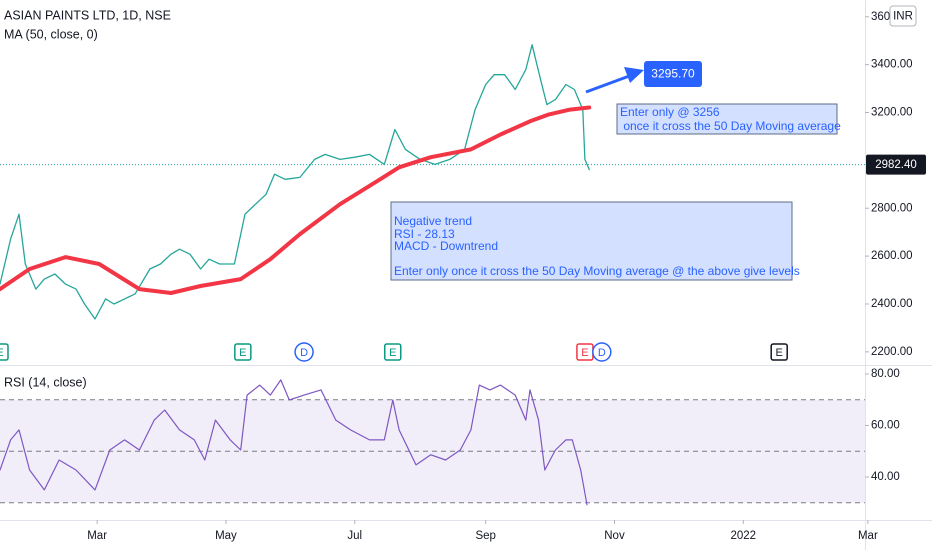  What do you see at coordinates (609, 83) in the screenshot?
I see `arrow-shaft` at bounding box center [609, 83].